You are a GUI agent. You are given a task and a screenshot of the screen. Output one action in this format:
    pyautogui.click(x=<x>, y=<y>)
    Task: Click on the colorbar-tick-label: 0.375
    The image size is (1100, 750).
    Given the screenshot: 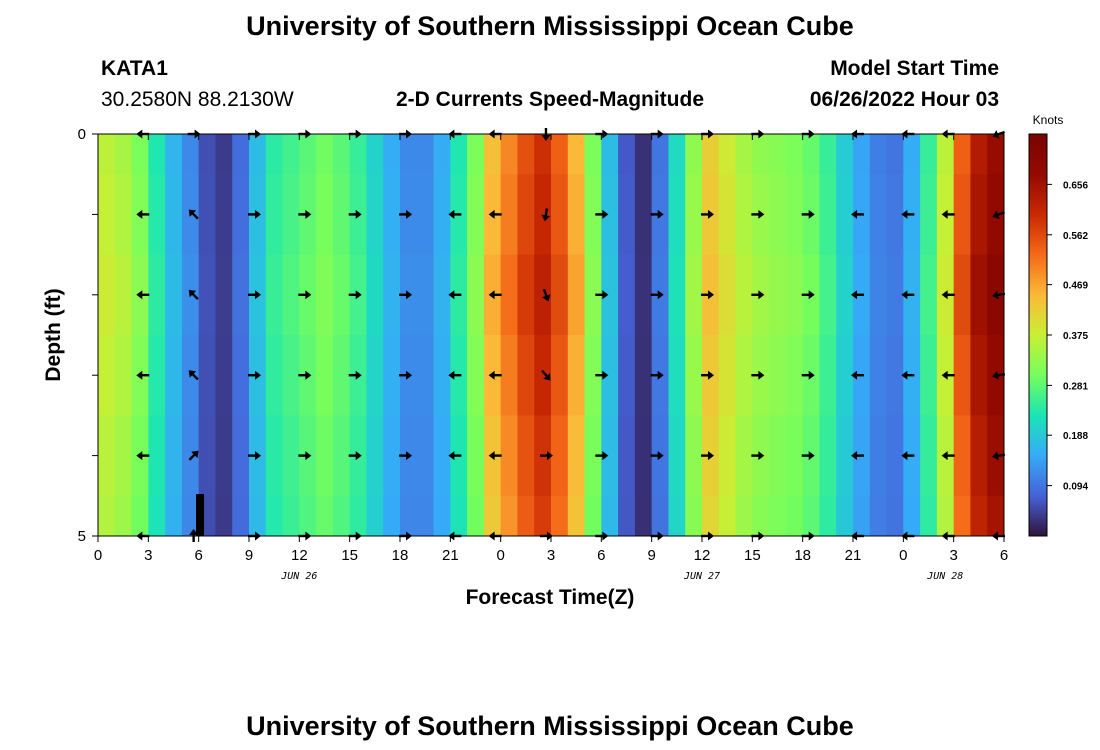 What is the action you would take?
    pyautogui.click(x=1075, y=336)
    